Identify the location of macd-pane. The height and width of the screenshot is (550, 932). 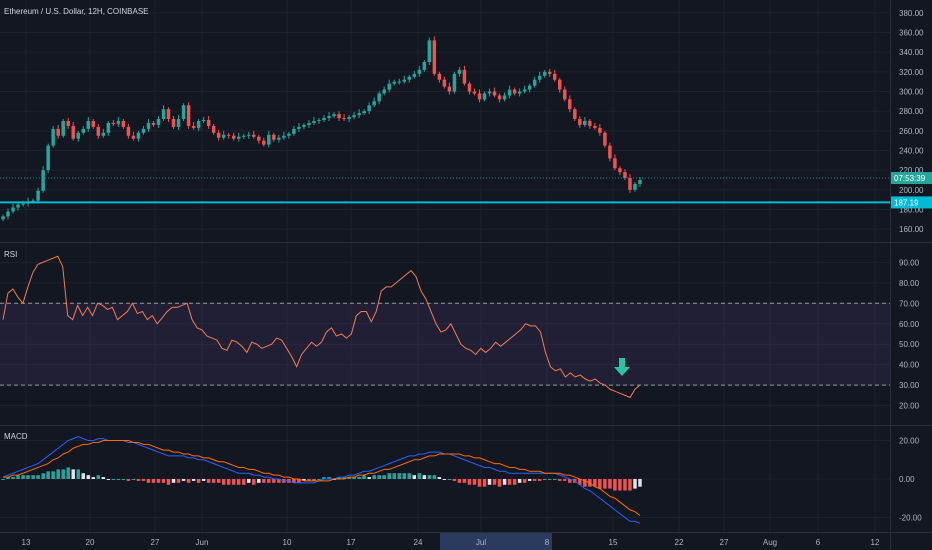
(321, 480).